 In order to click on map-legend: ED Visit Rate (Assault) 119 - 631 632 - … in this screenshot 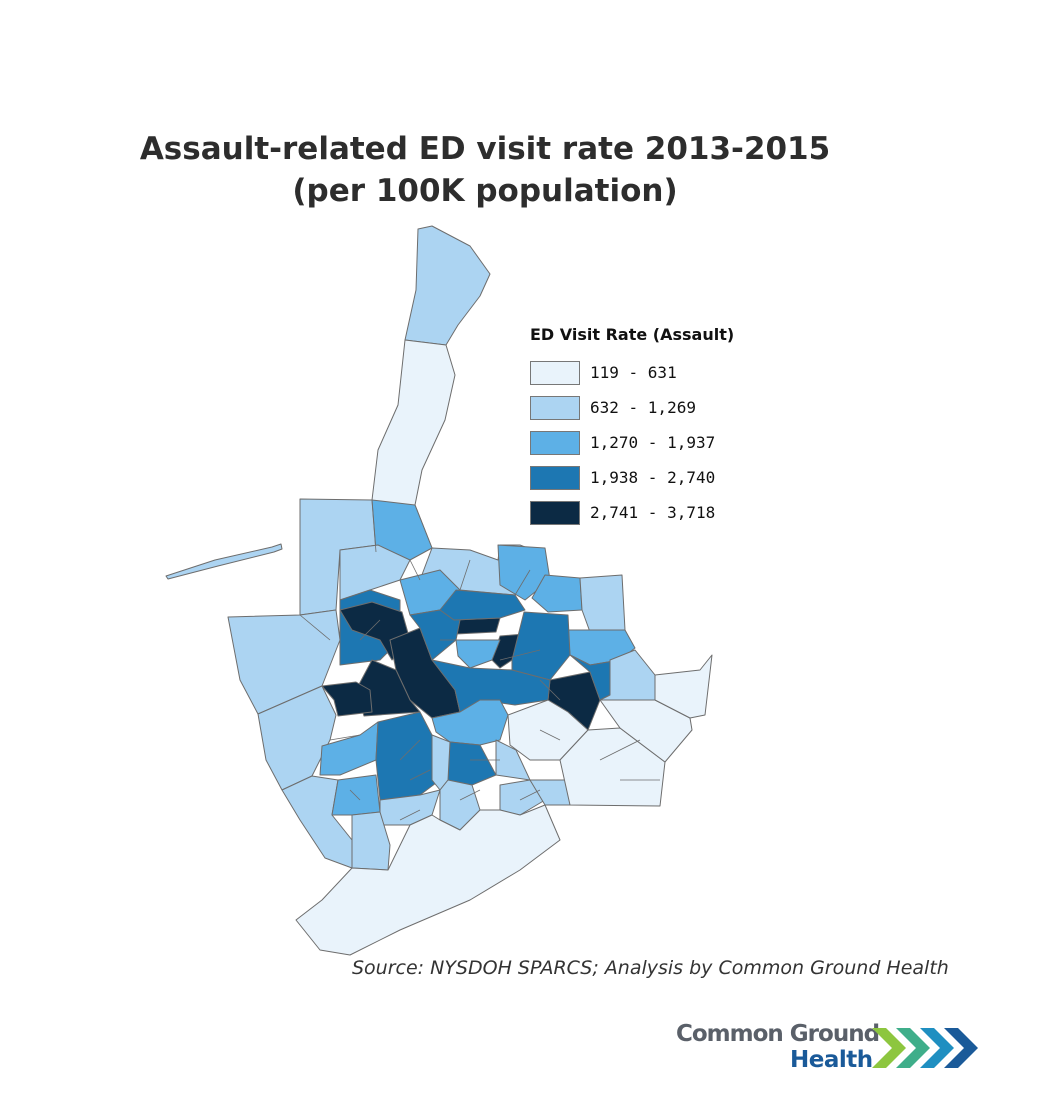, I will do `click(660, 427)`.